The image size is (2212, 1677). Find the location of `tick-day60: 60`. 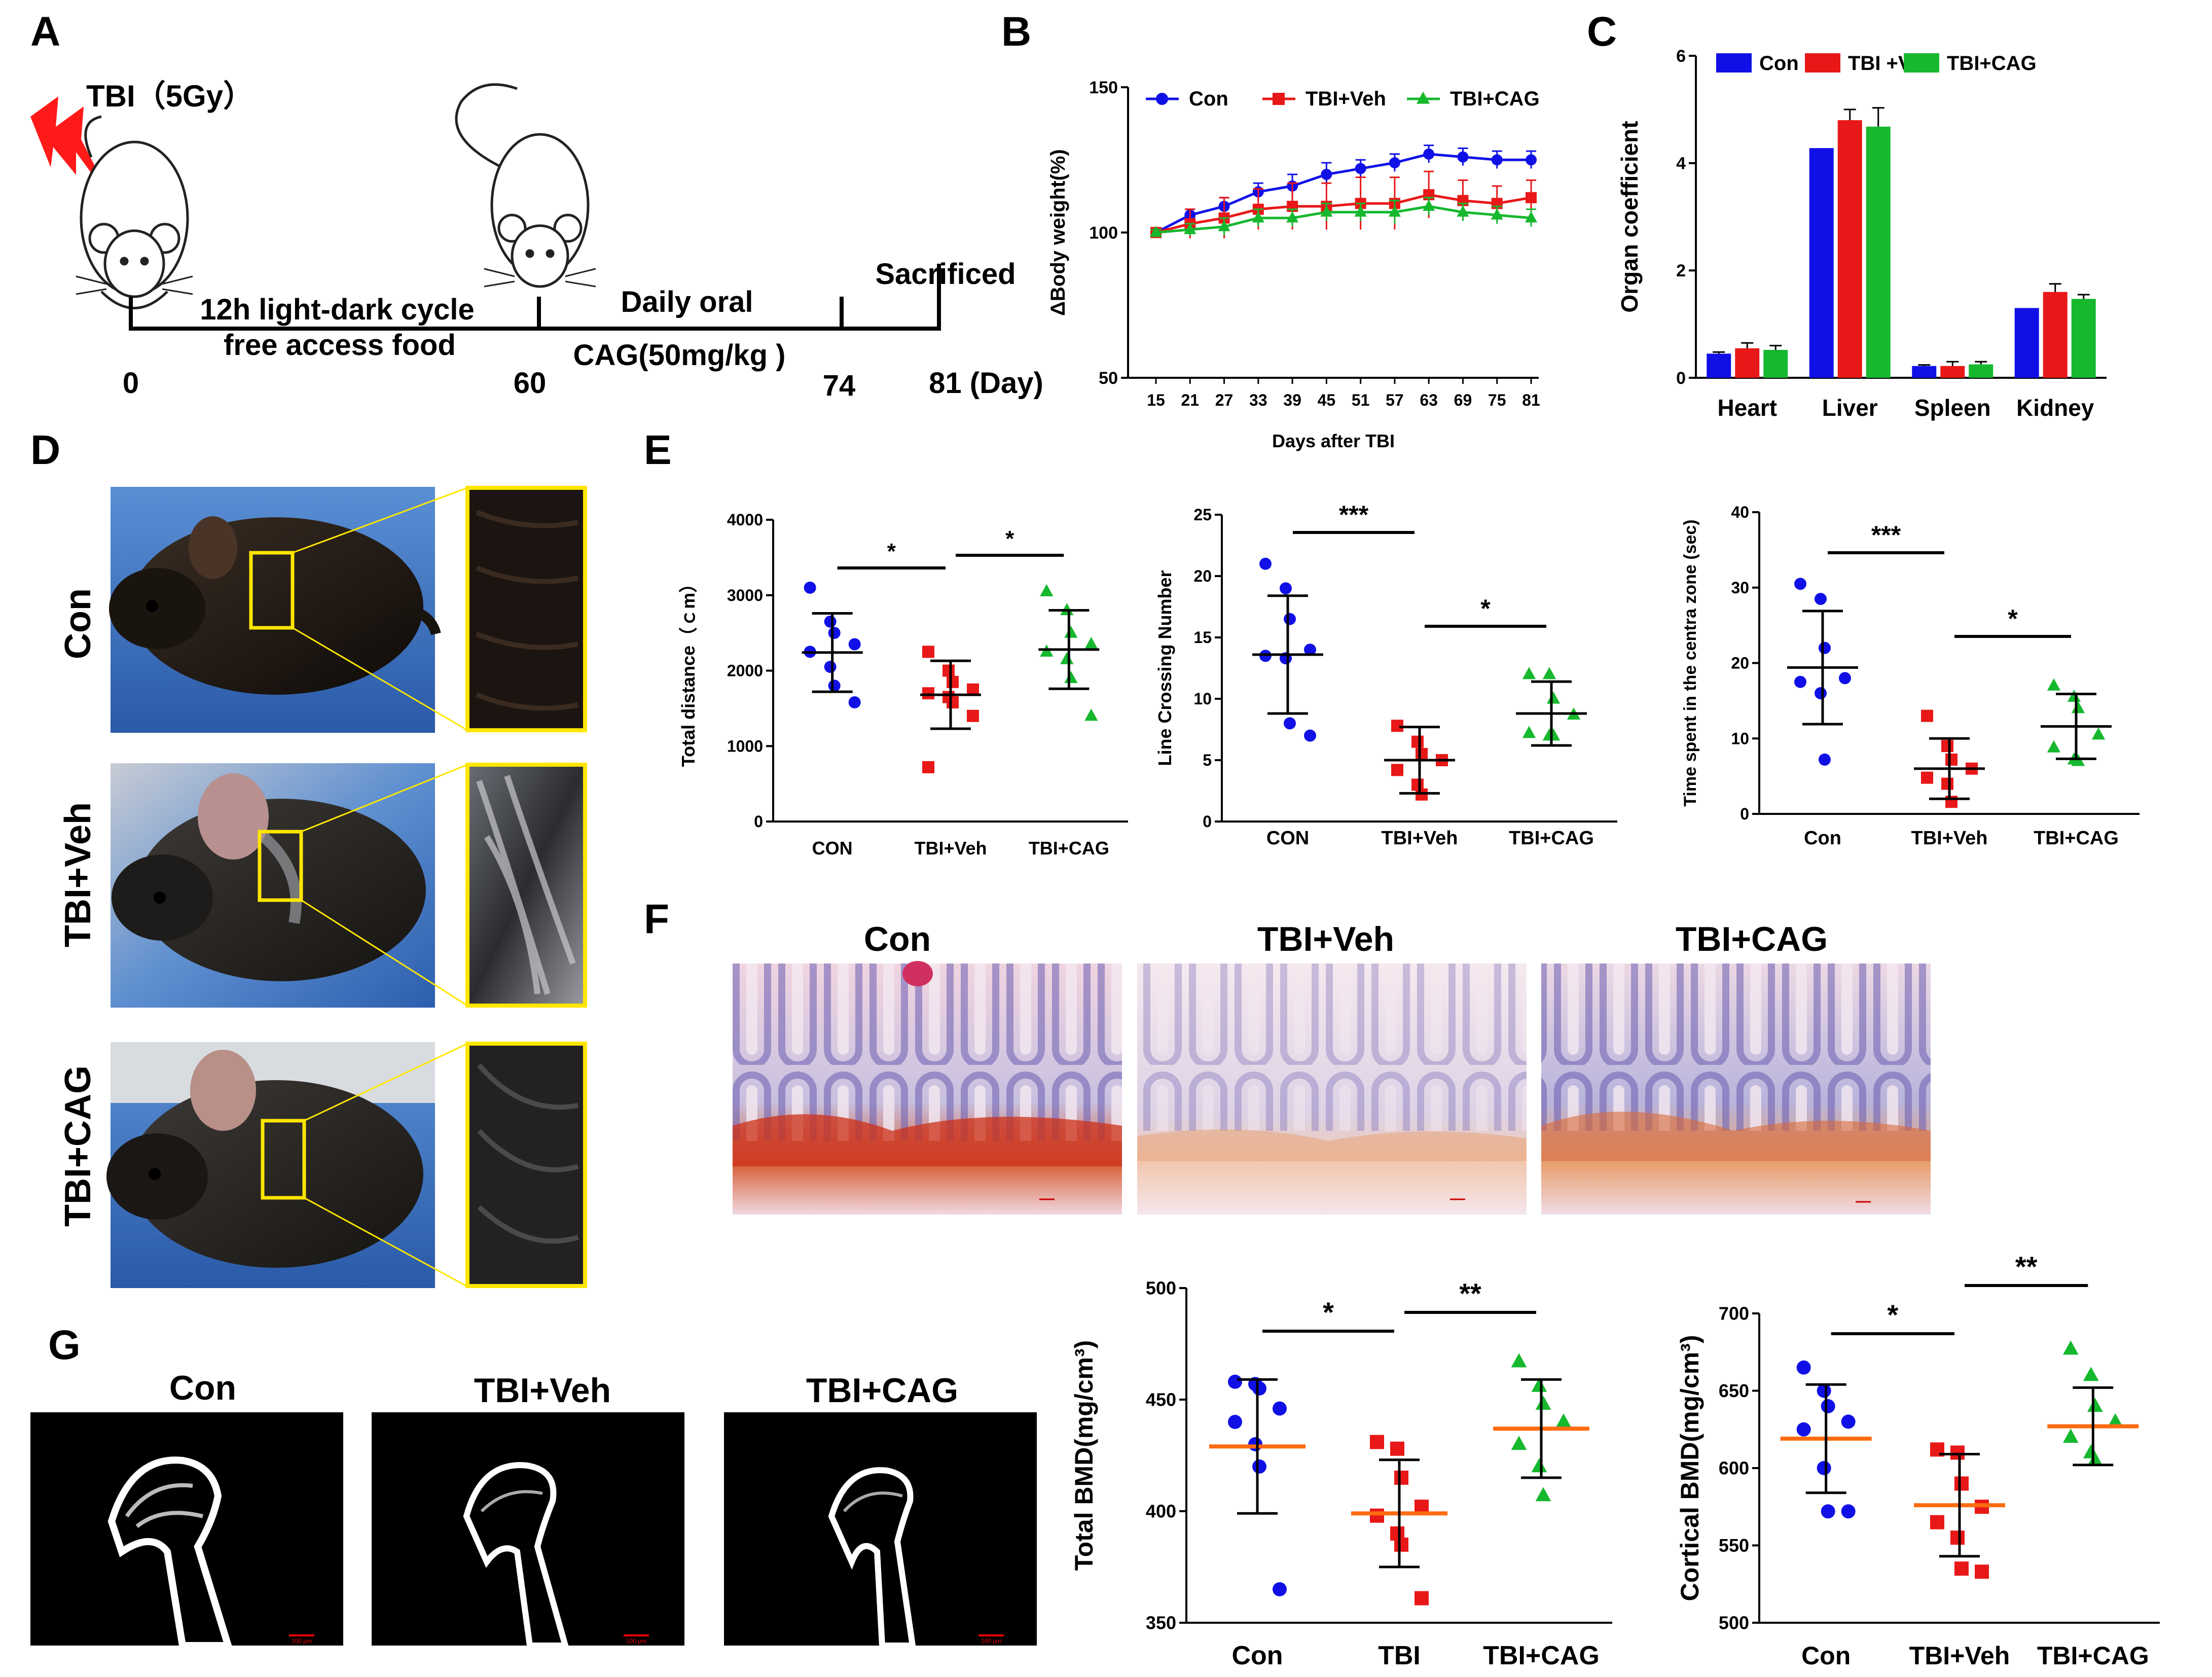

tick-day60: 60 is located at coordinates (530, 384).